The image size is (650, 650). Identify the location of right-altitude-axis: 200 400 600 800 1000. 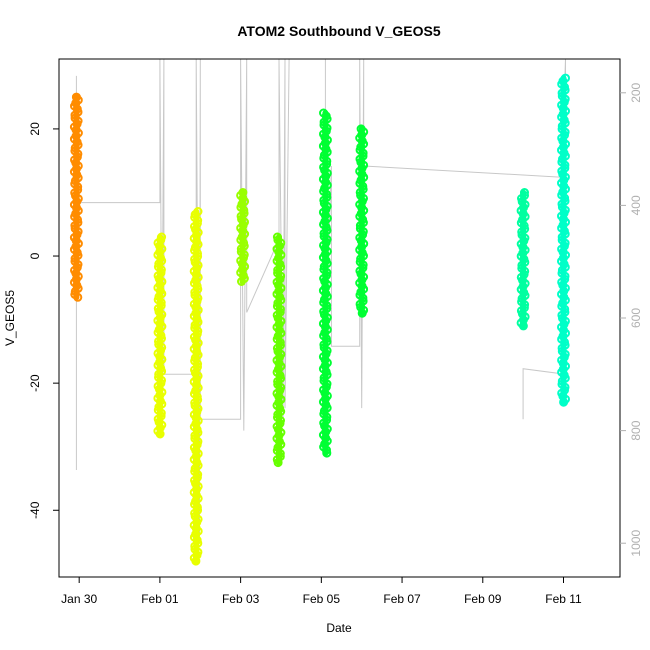
(631, 319).